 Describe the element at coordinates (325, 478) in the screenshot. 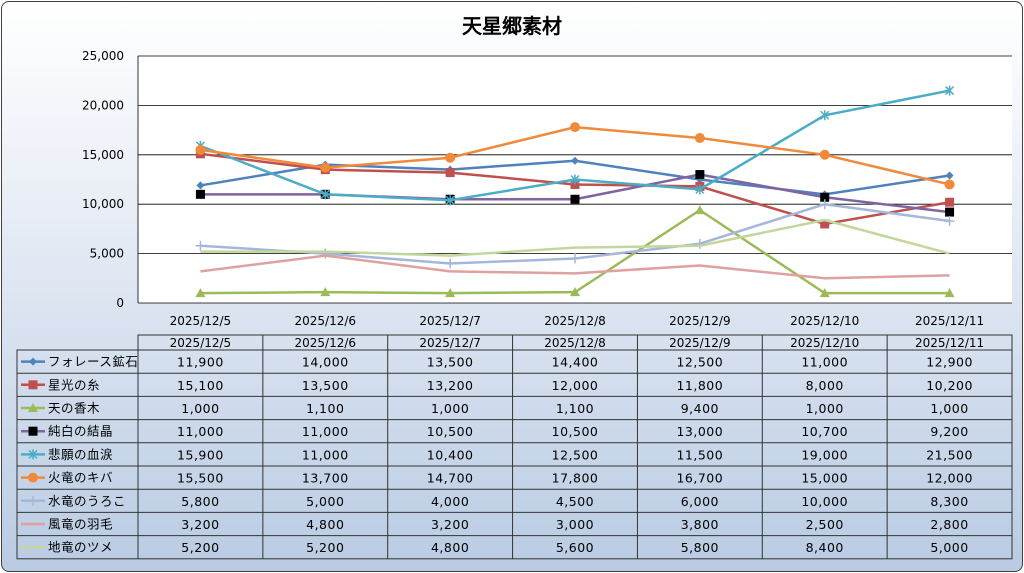

I see `table-cell: 13,700` at that location.